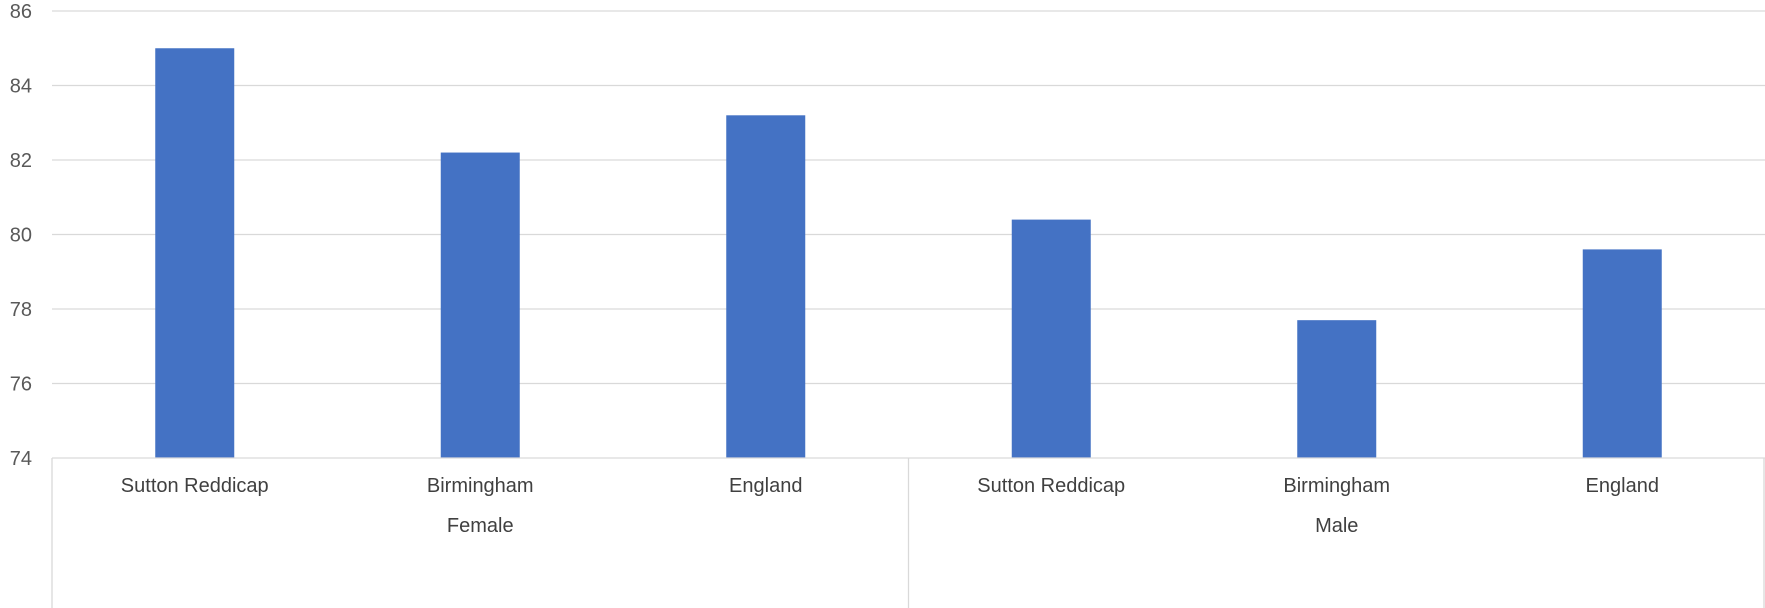  What do you see at coordinates (21, 310) in the screenshot?
I see `y-tick-label: 78` at bounding box center [21, 310].